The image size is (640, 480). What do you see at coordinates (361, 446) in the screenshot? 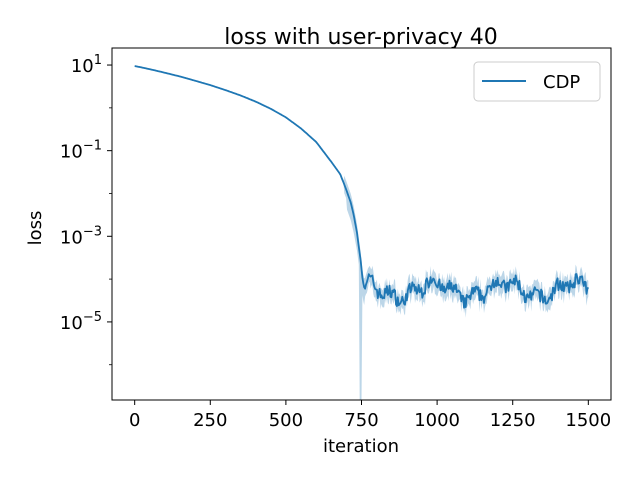
I see `x-axis-label: iteration` at bounding box center [361, 446].